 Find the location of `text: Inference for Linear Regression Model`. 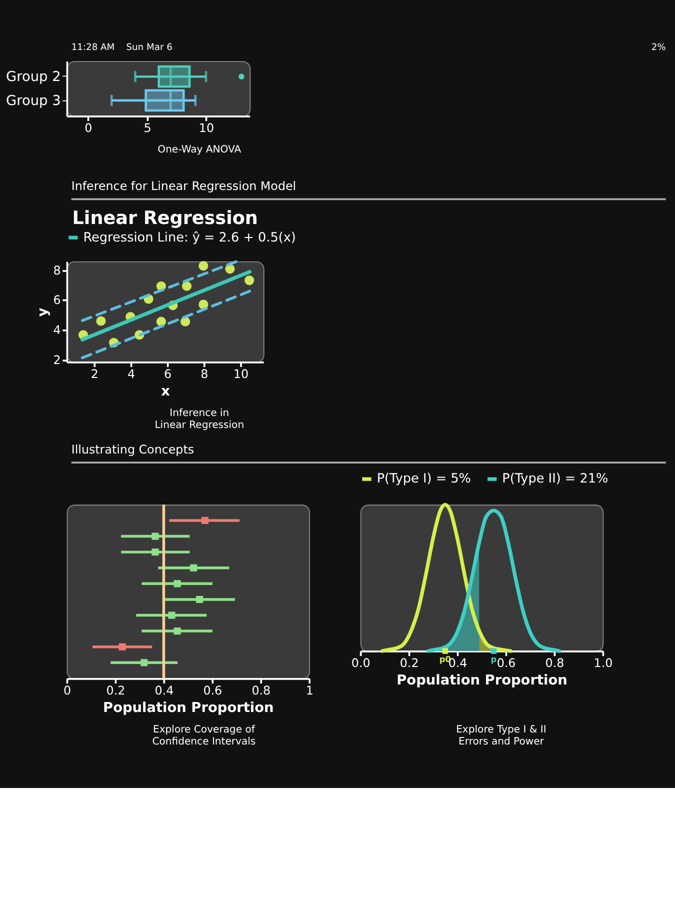

text: Inference for Linear Regression Model is located at coordinates (183, 186).